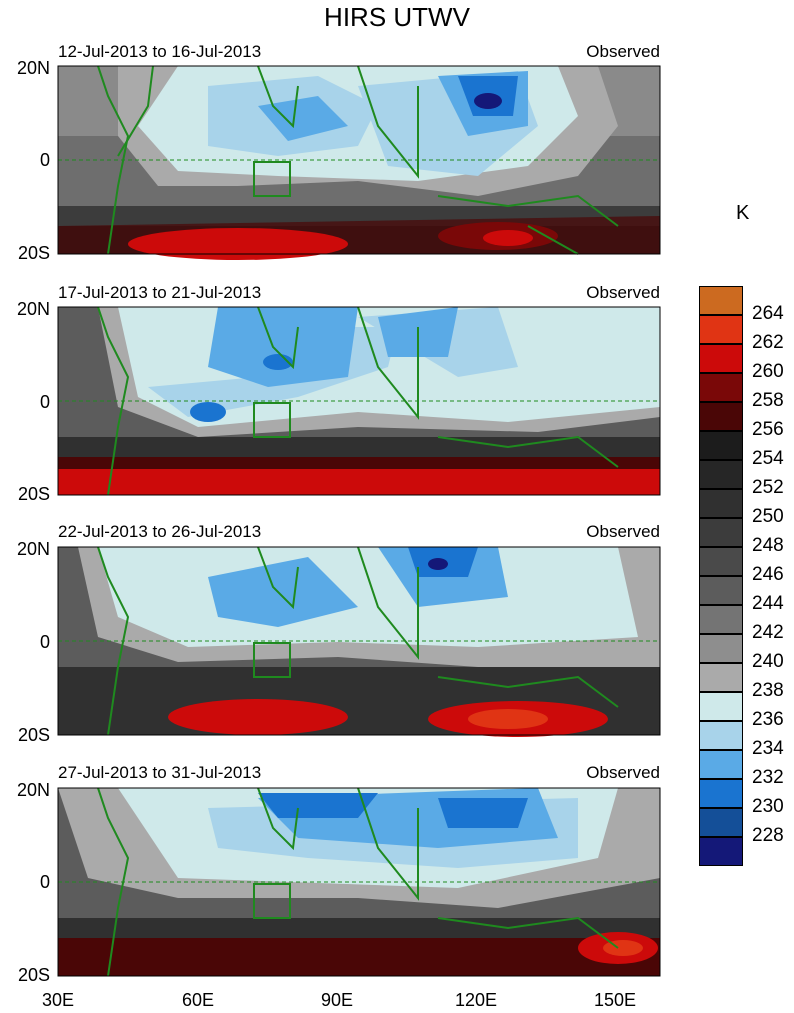 The height and width of the screenshot is (1013, 794). Describe the element at coordinates (768, 400) in the screenshot. I see `colorbar-tick-label: 258` at that location.